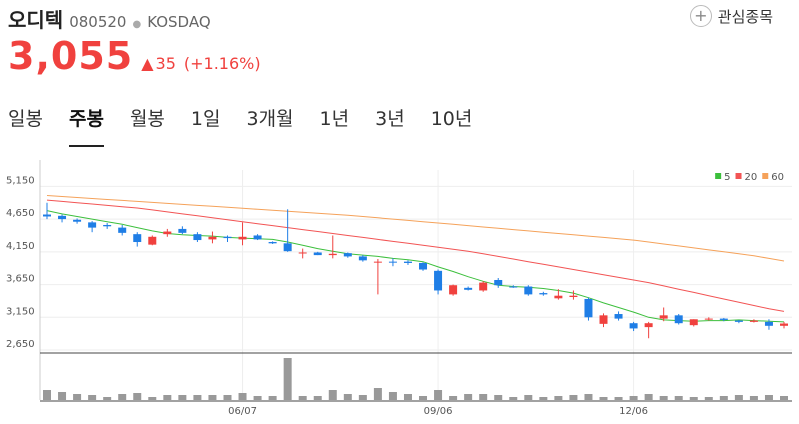 The image size is (799, 424). Describe the element at coordinates (633, 411) in the screenshot. I see `x-tick-label: 12/06` at that location.